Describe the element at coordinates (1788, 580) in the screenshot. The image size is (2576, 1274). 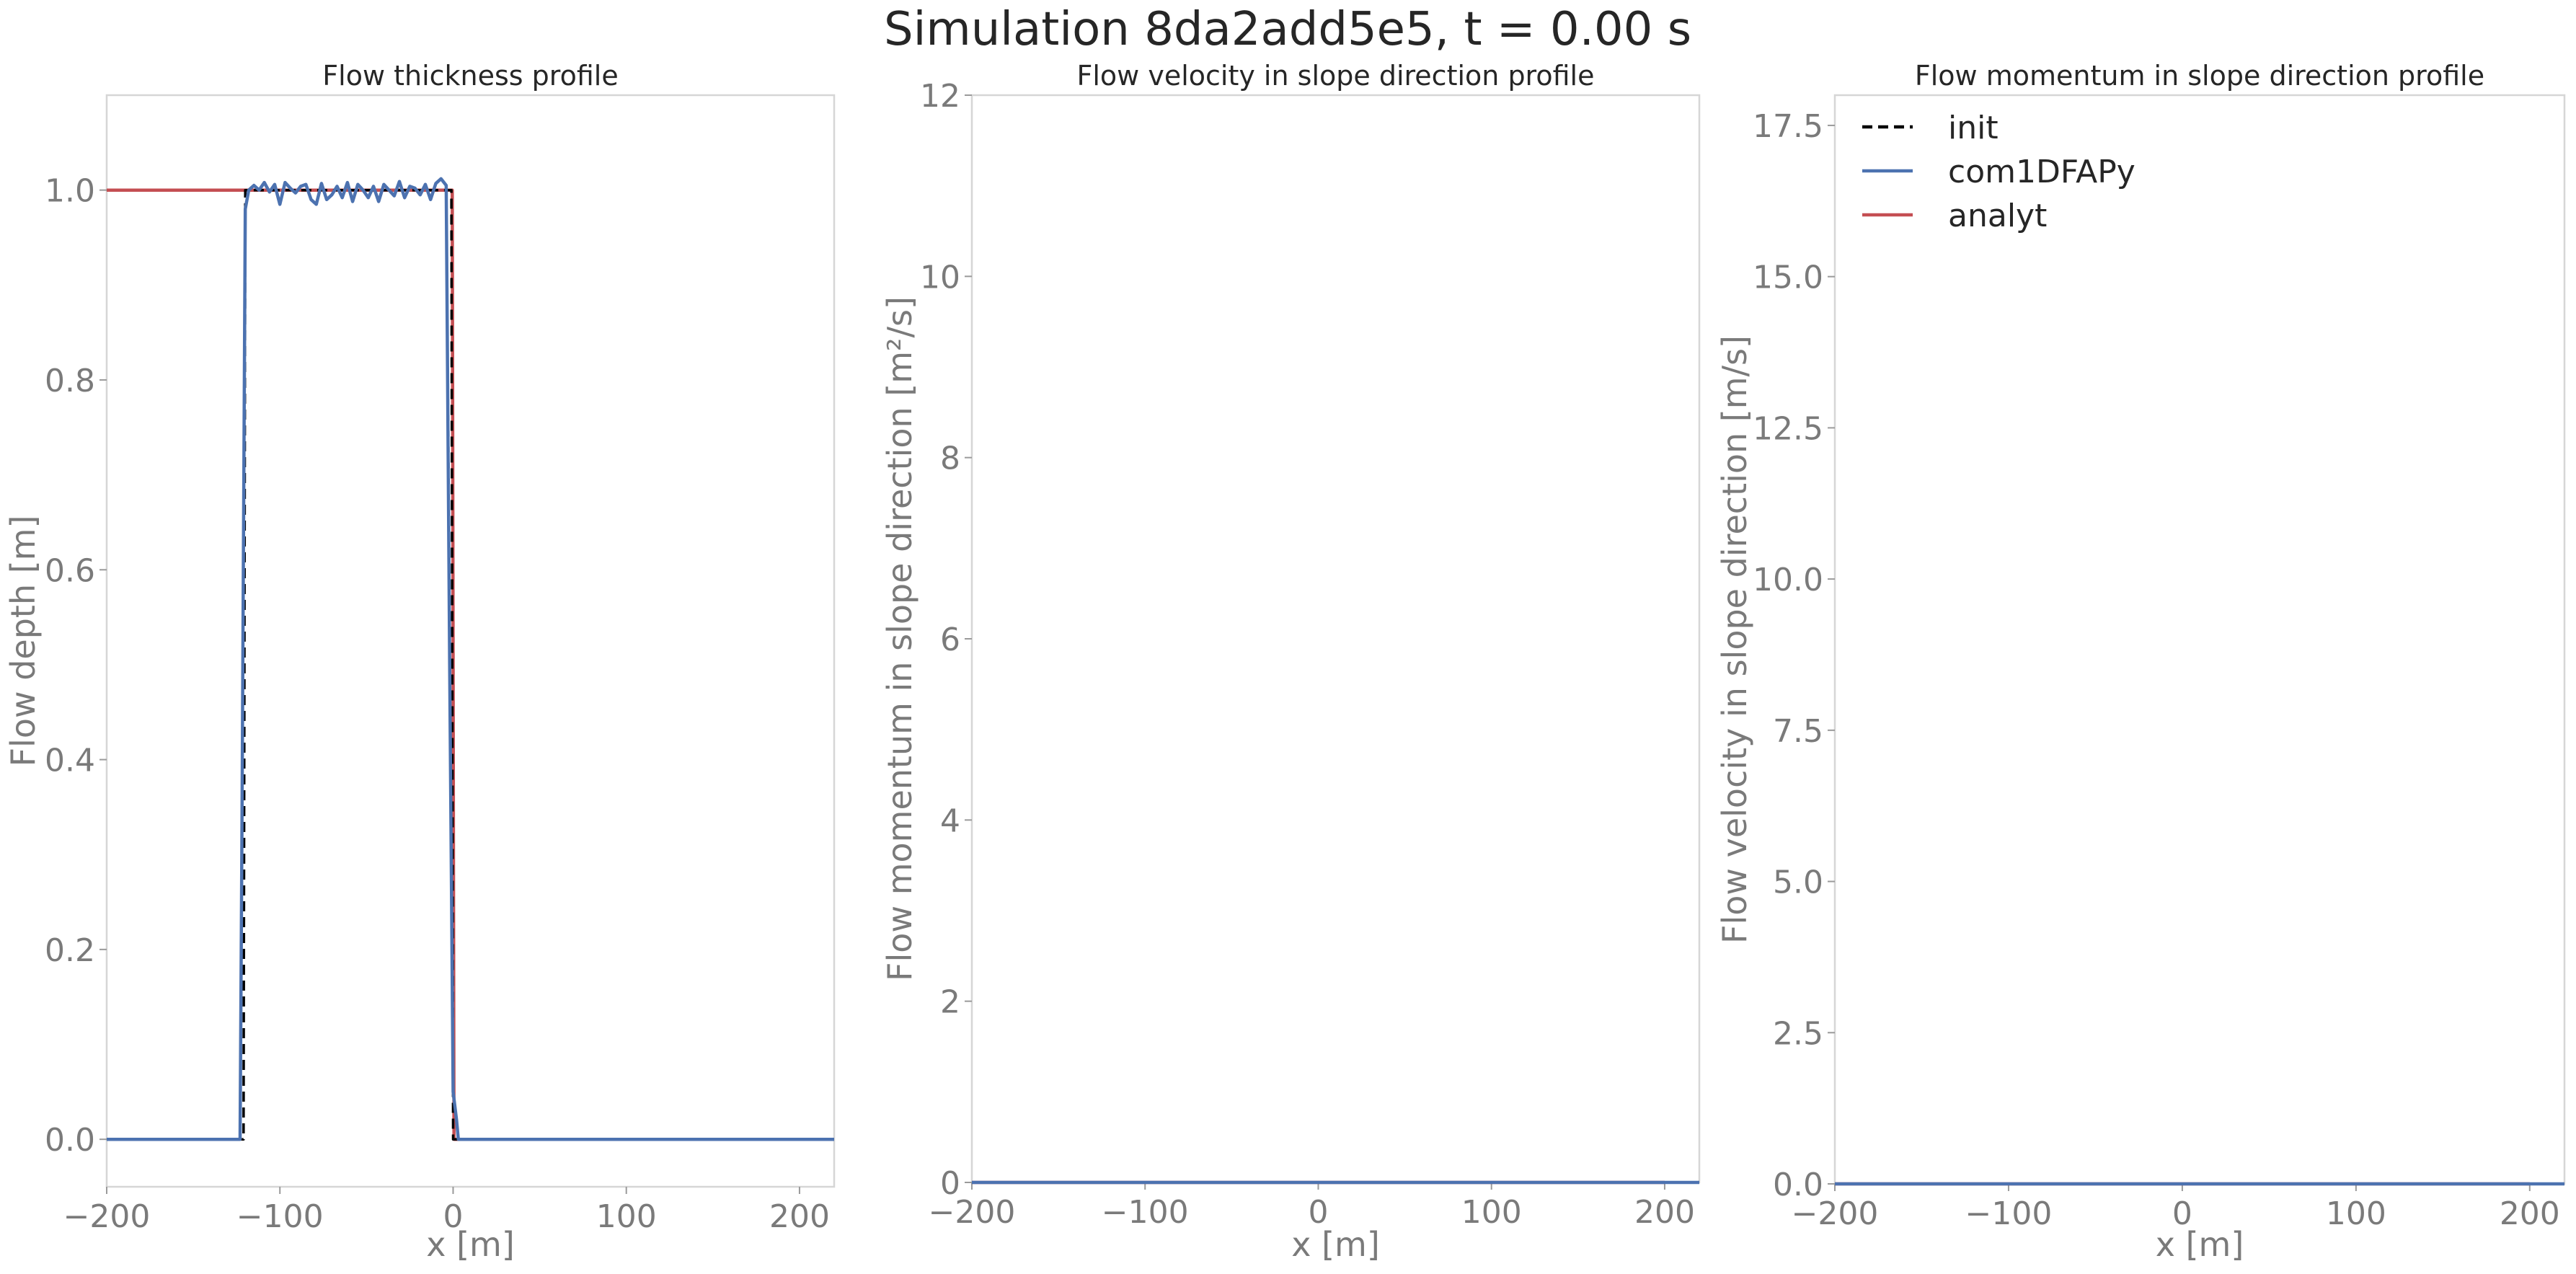
I see `y-tick-label: 10.0` at that location.